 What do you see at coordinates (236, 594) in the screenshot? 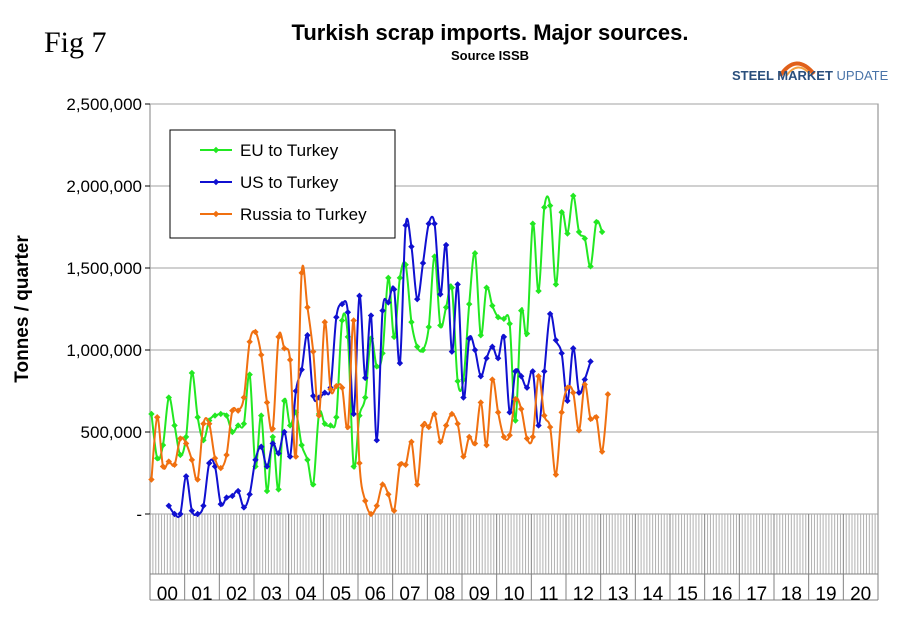
I see `x-tick-label: 02` at bounding box center [236, 594].